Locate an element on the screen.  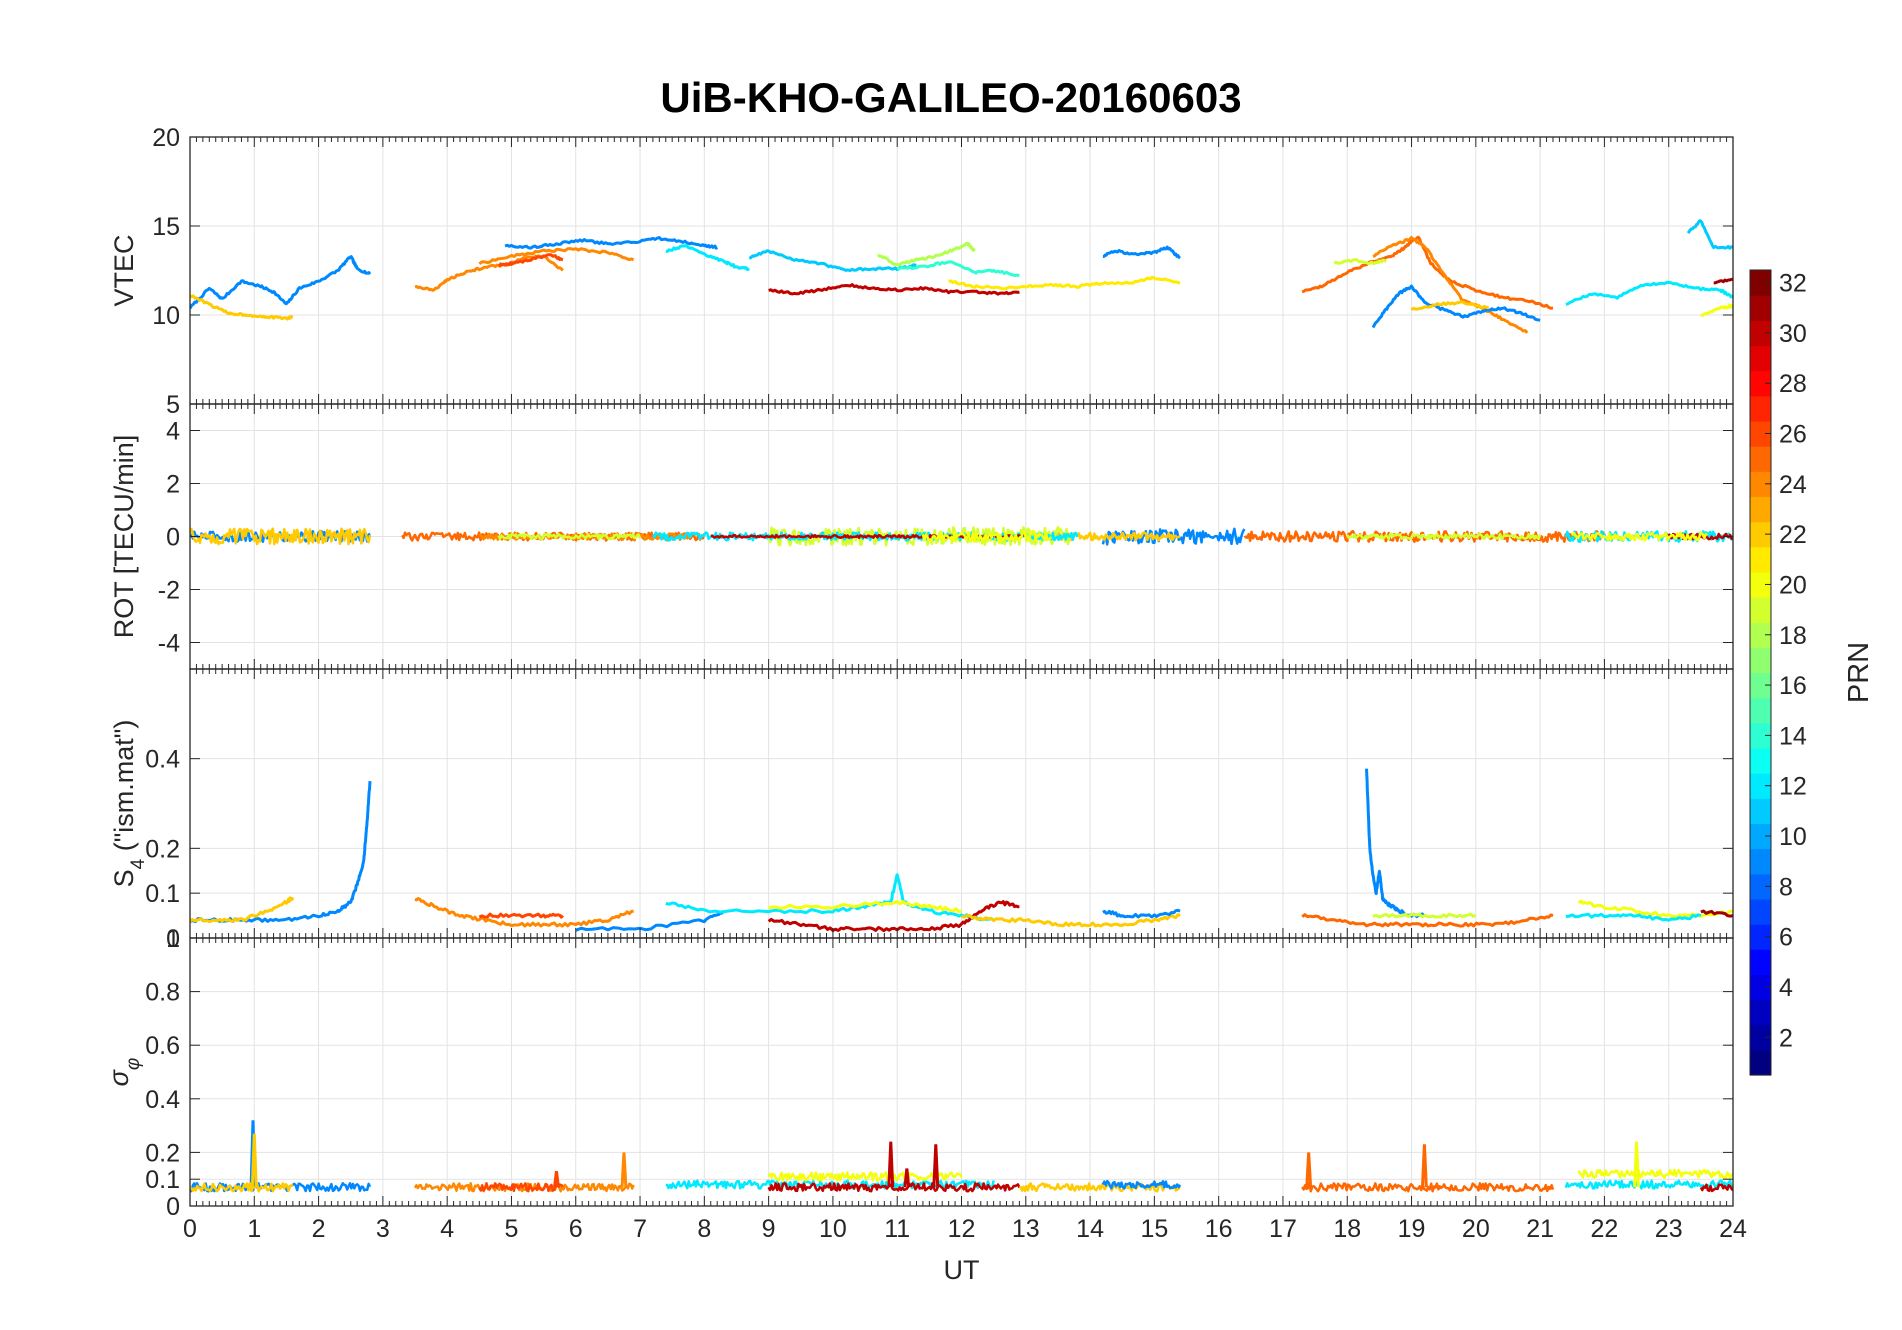
y-axis-label: σφ is located at coordinates (124, 1072).